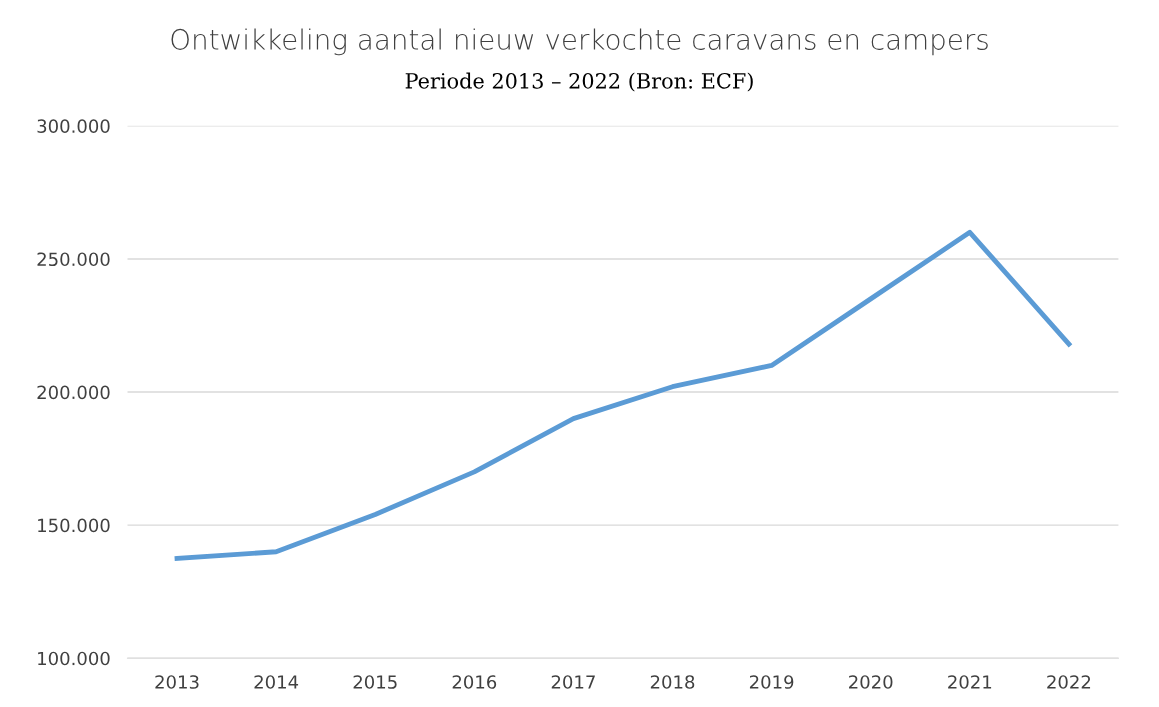  I want to click on y-tick-label: 250.000, so click(73, 259).